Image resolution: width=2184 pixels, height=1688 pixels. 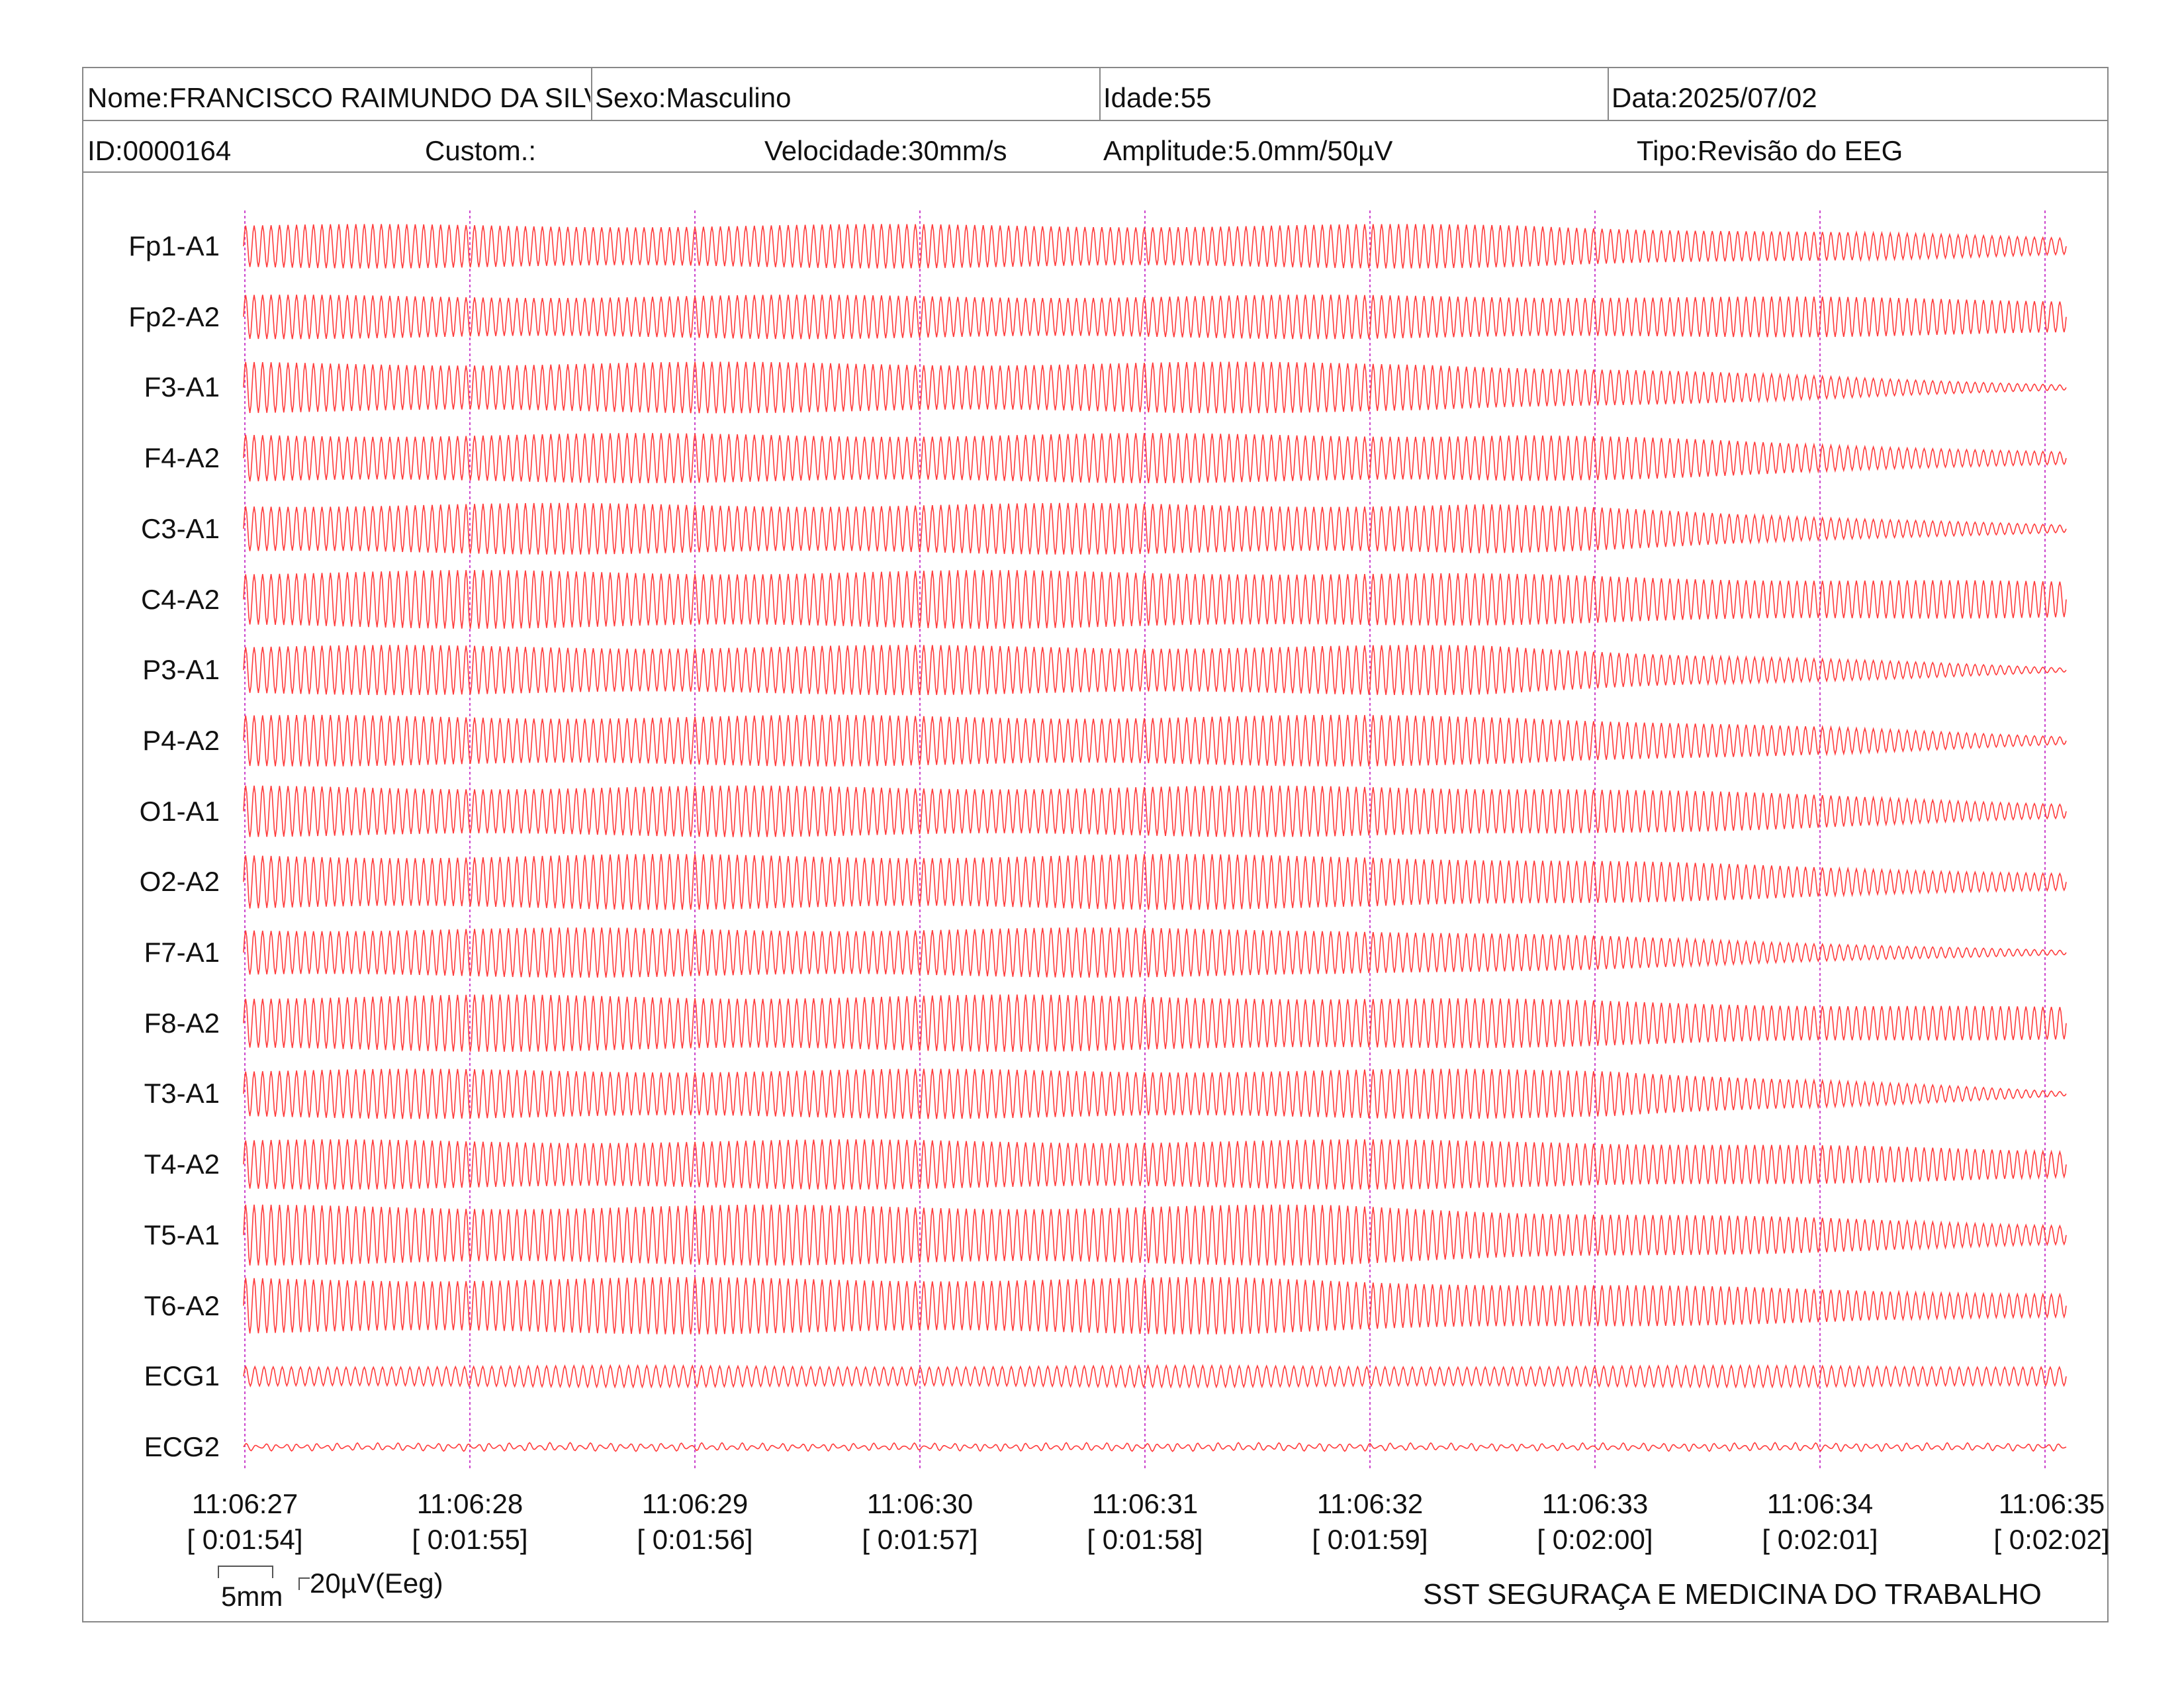 I want to click on waveform-ecg2, so click(x=1155, y=1447).